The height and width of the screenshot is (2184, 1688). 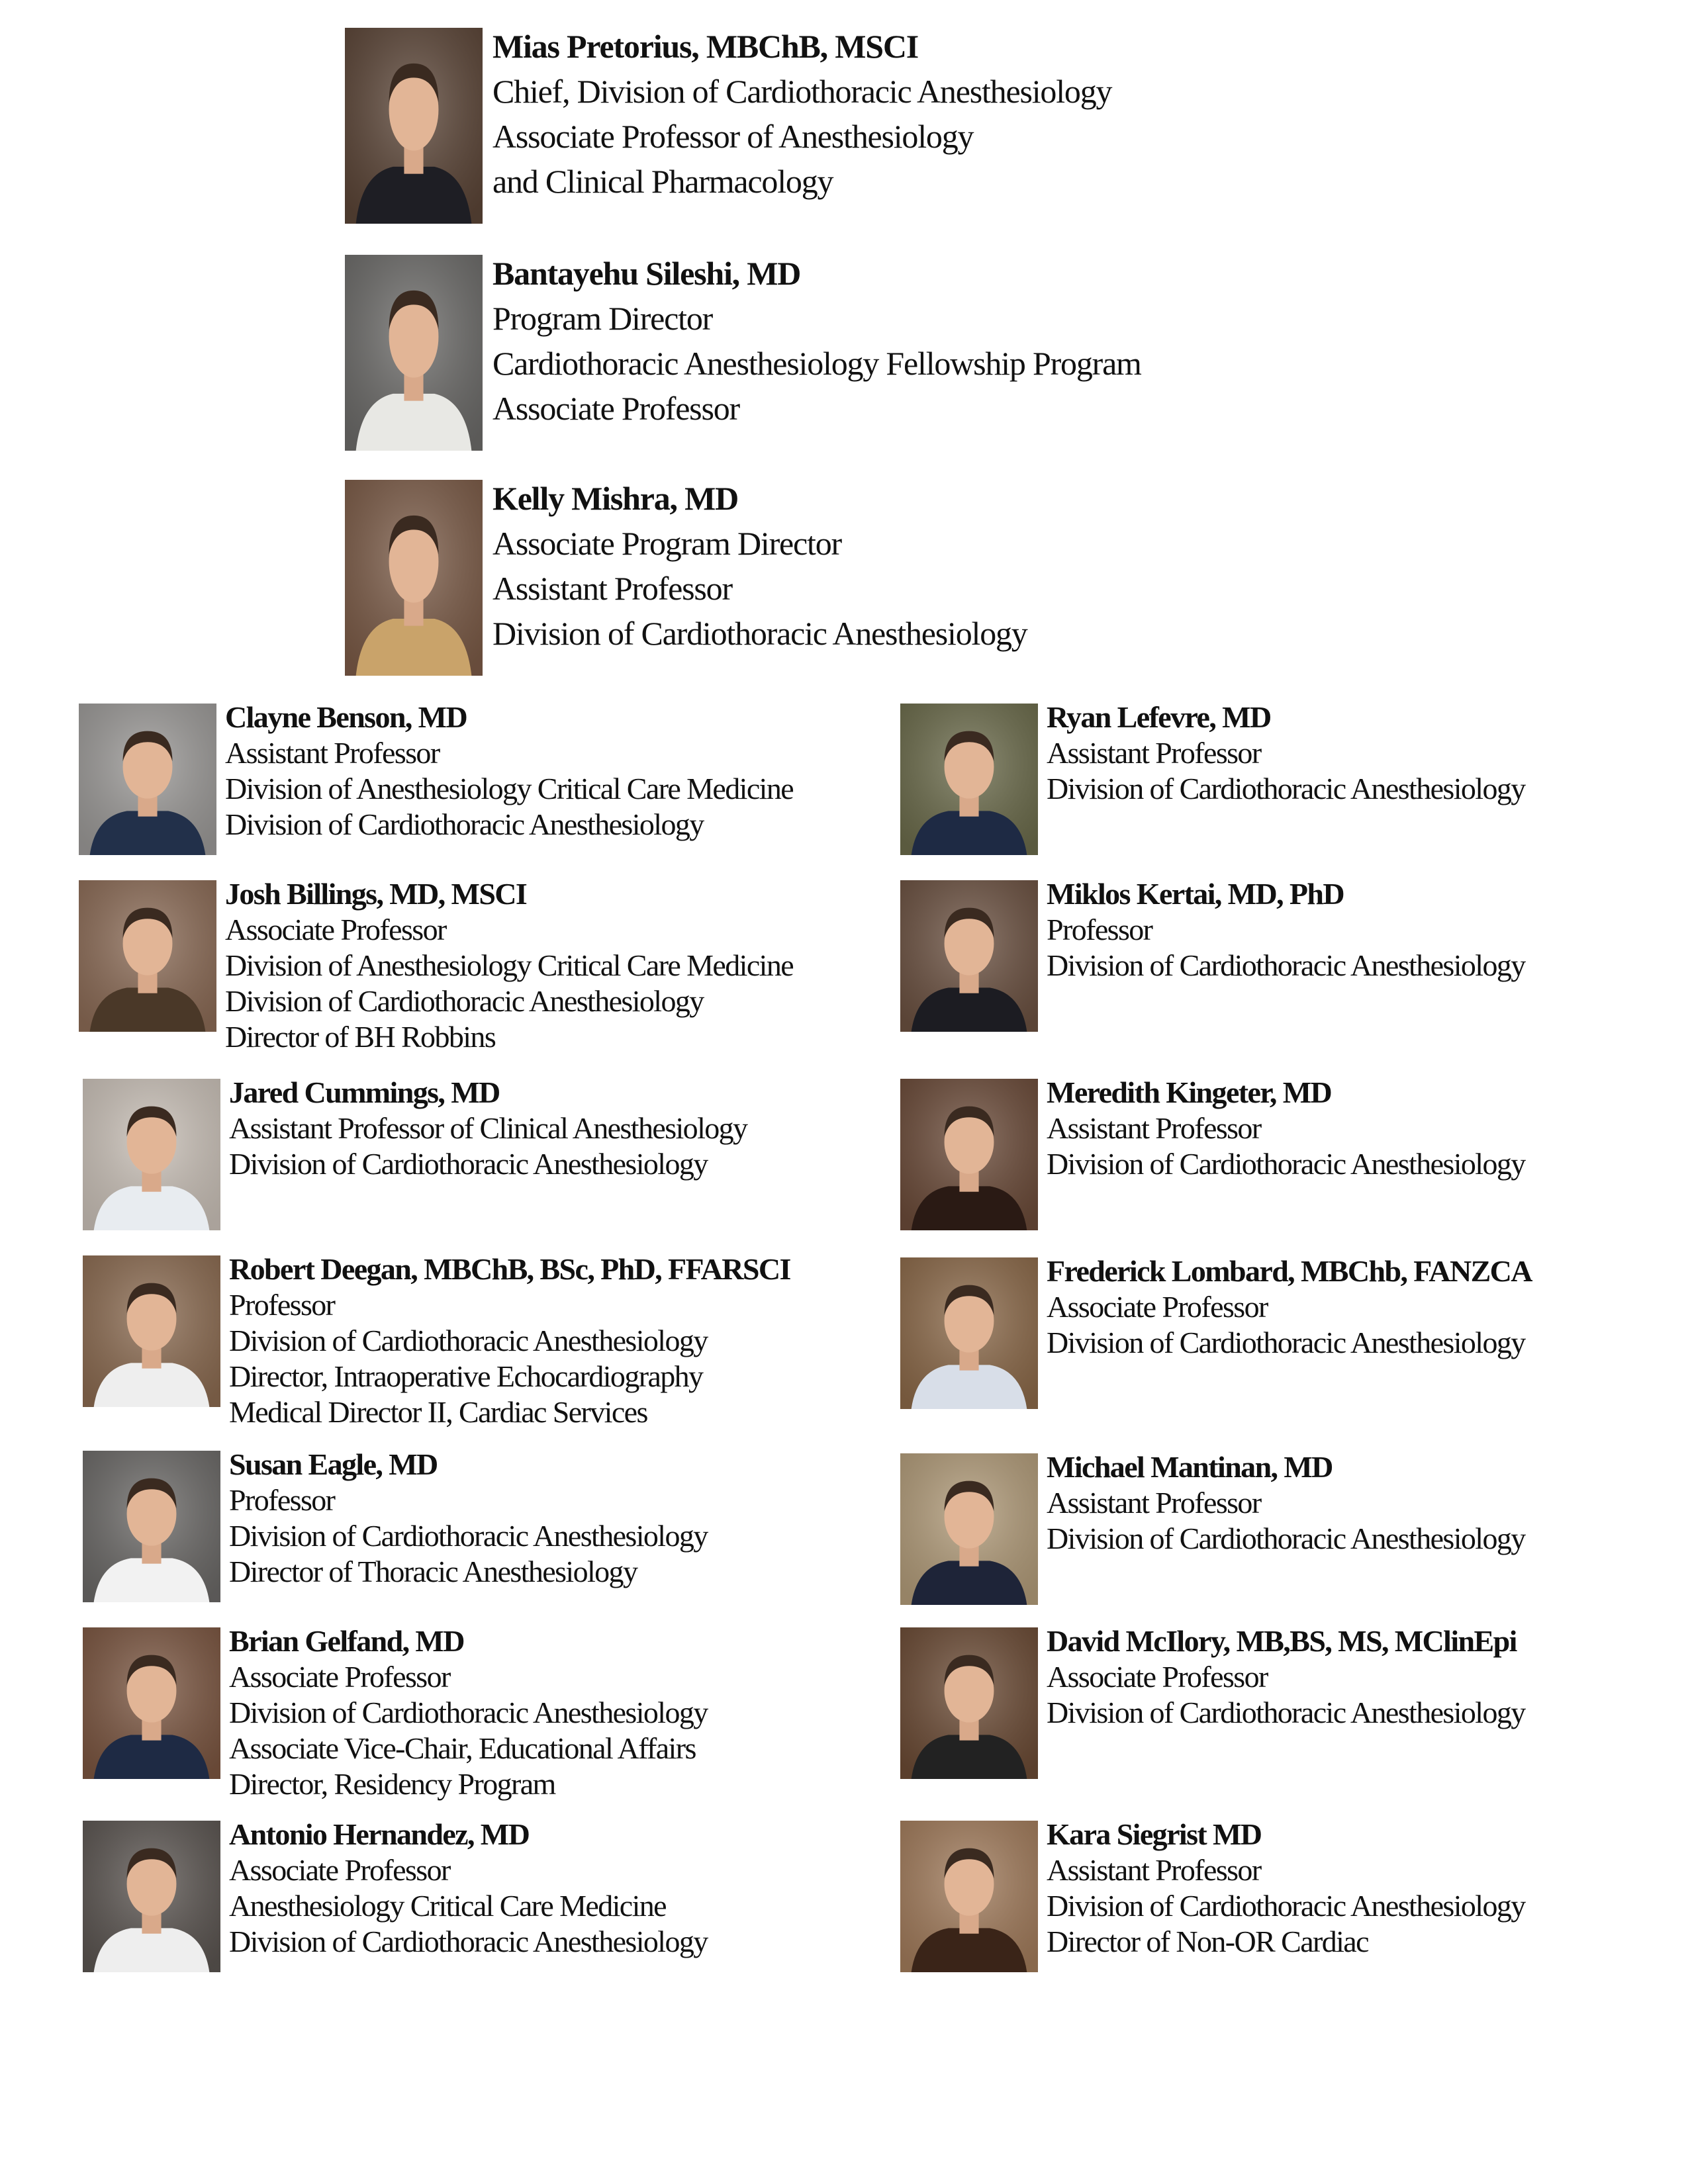 I want to click on faculty-name: Bantayehu Sileshi, MD, so click(x=646, y=273).